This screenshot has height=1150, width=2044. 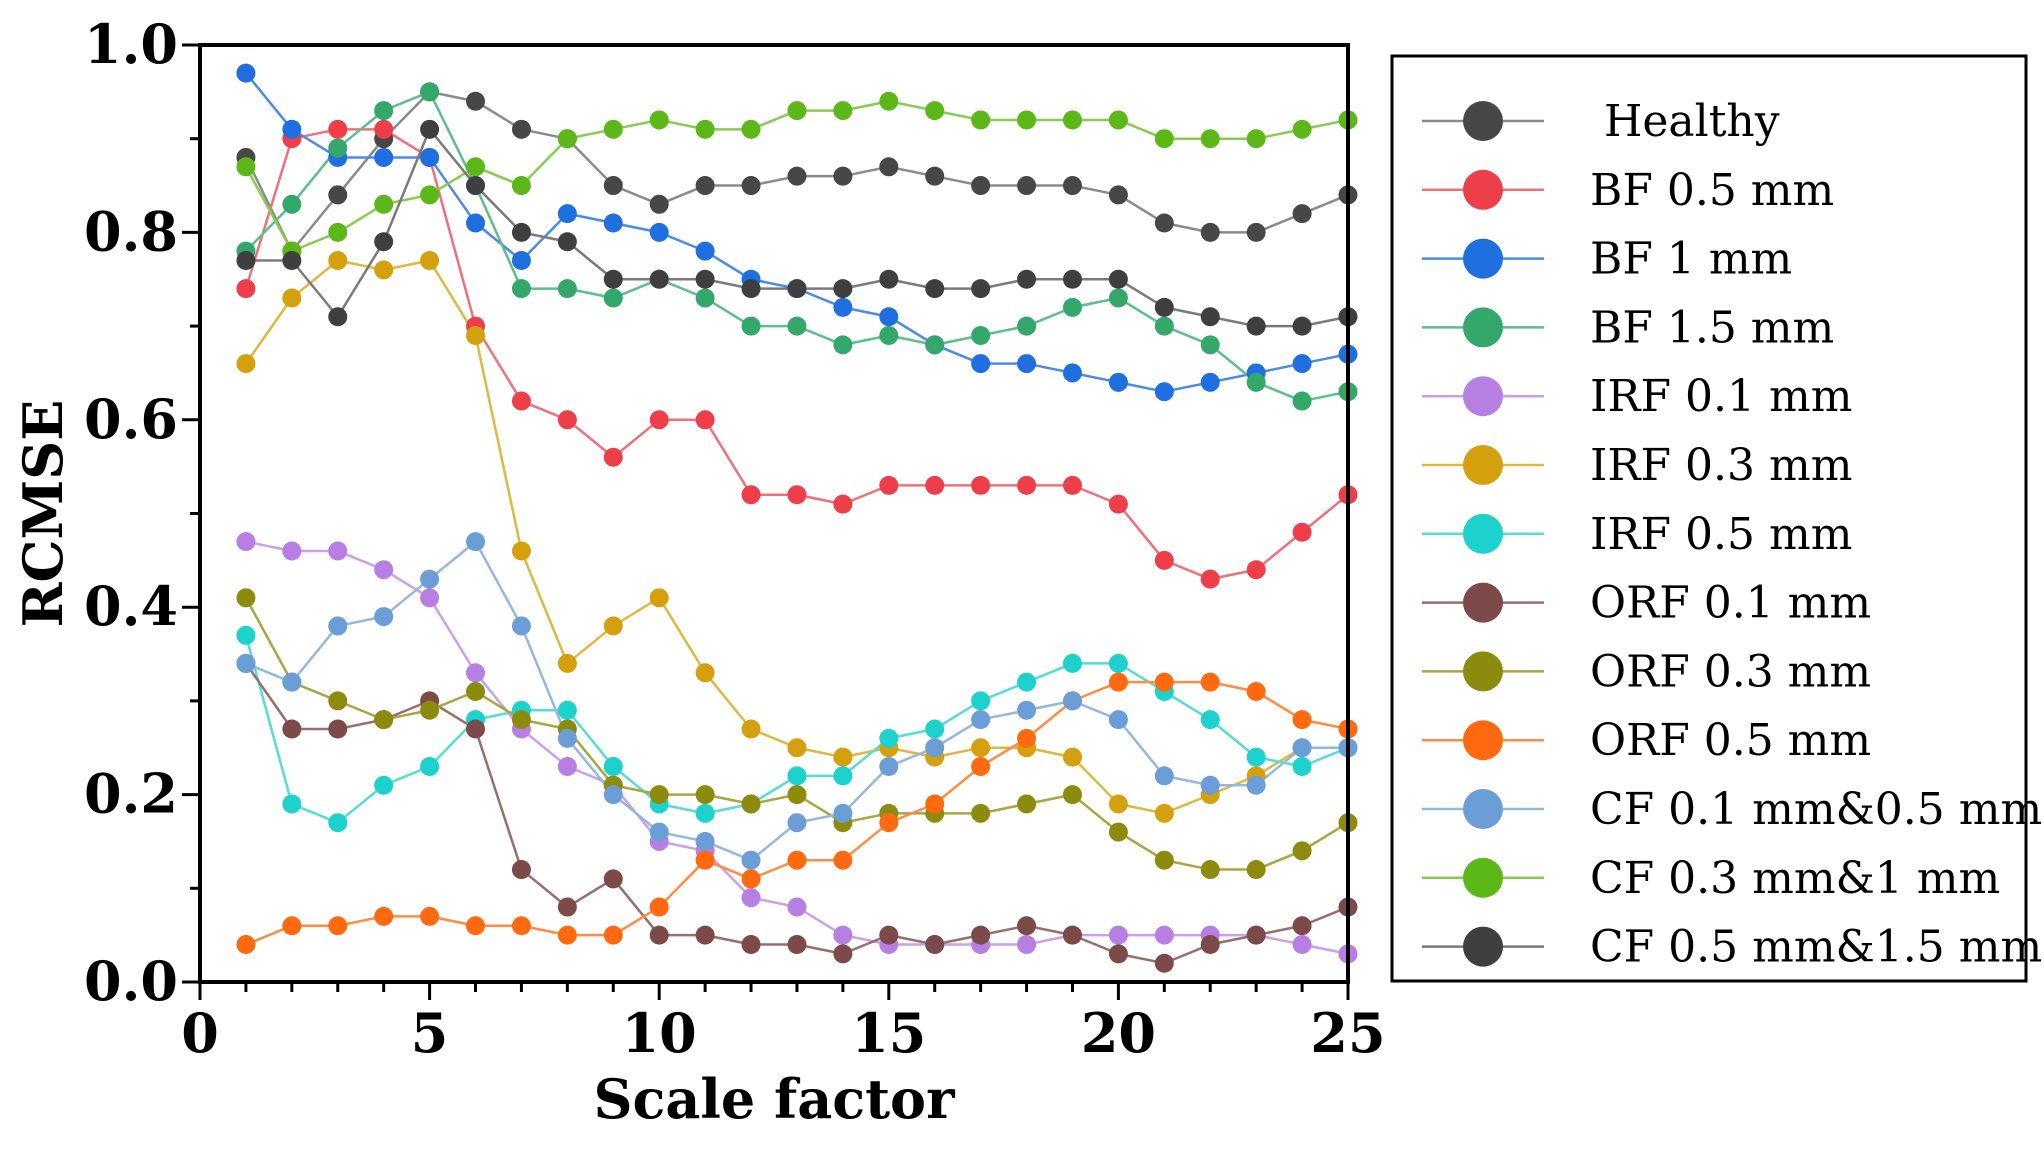 What do you see at coordinates (142, 512) in the screenshot?
I see `y-axis-ticks: 0.0 0.2 0.4 0.6 0.8 1.0` at bounding box center [142, 512].